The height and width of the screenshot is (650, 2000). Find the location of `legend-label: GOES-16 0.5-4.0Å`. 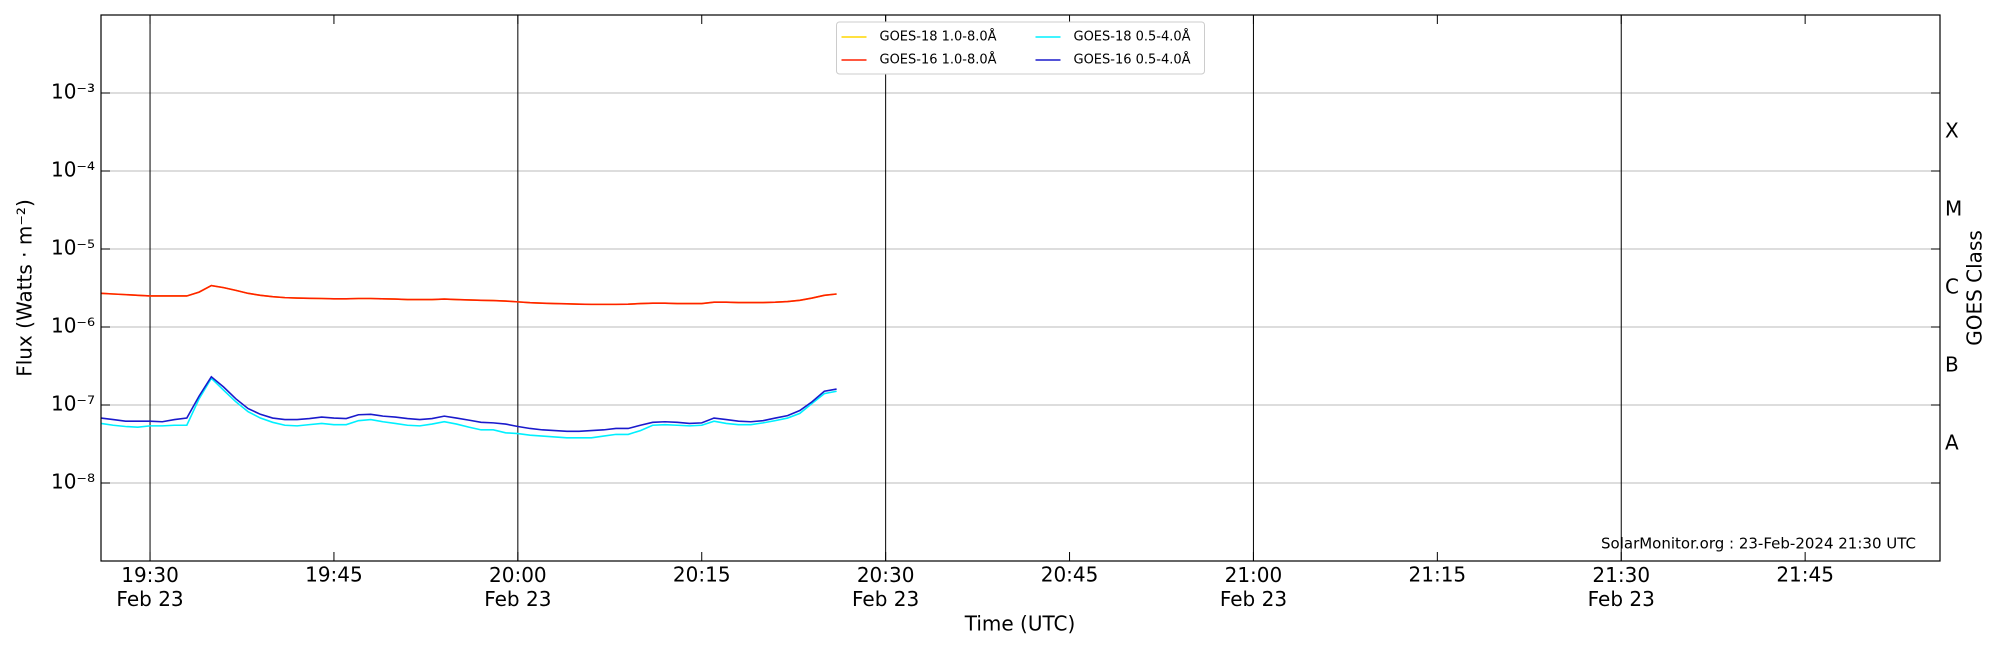

legend-label: GOES-16 0.5-4.0Å is located at coordinates (1132, 60).